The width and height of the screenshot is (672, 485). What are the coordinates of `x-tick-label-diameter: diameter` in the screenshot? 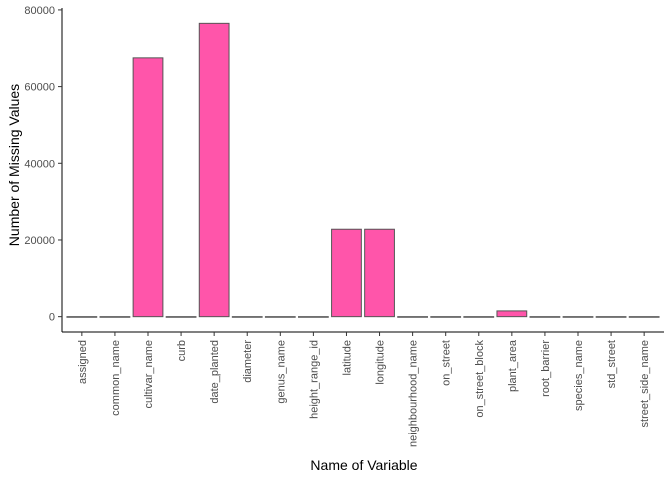 It's located at (248, 361).